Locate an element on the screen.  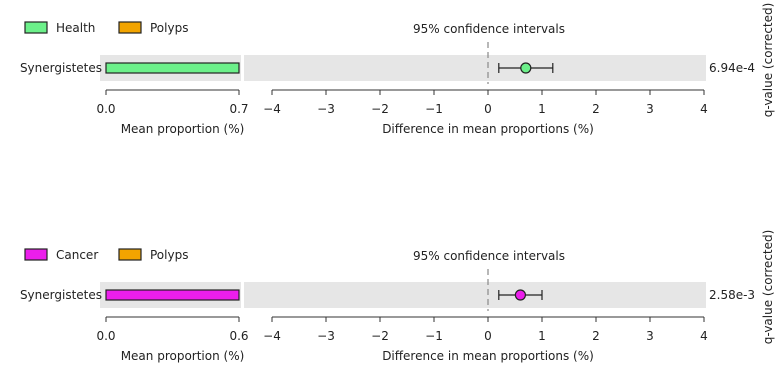
legend-swatch-health is located at coordinates (36, 27).